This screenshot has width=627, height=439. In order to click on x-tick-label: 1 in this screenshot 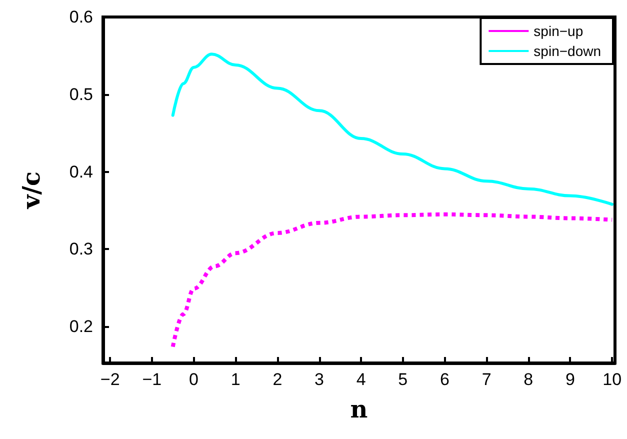, I will do `click(235, 379)`.